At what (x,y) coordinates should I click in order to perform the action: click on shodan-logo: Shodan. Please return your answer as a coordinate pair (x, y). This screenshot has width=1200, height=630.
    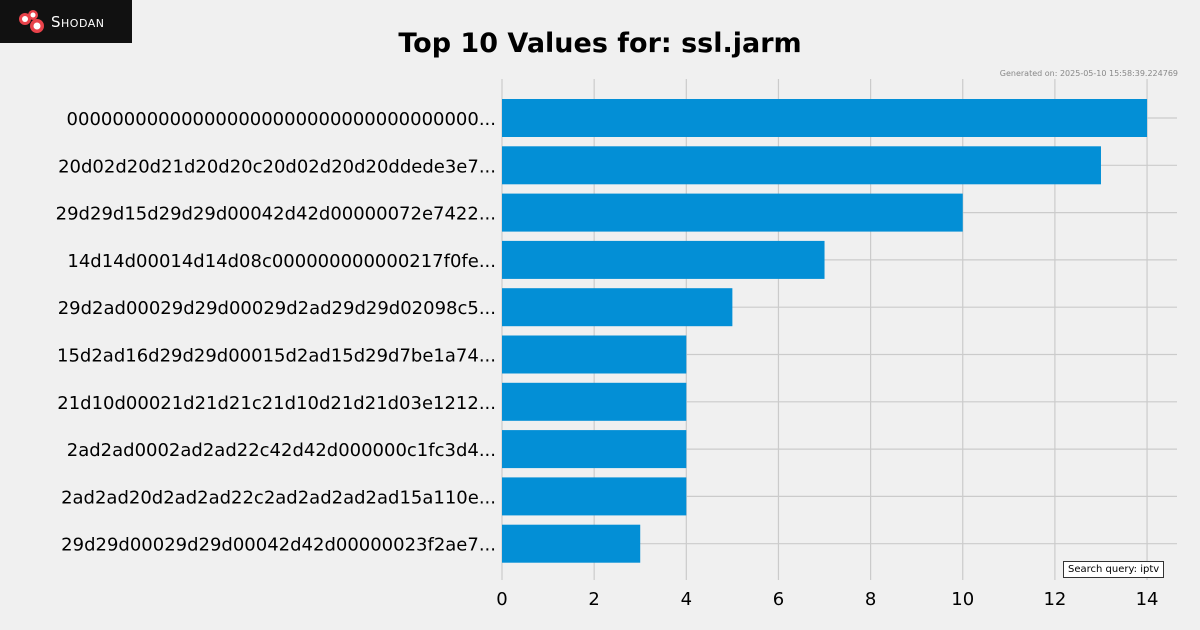
    Looking at the image, I should click on (66, 21).